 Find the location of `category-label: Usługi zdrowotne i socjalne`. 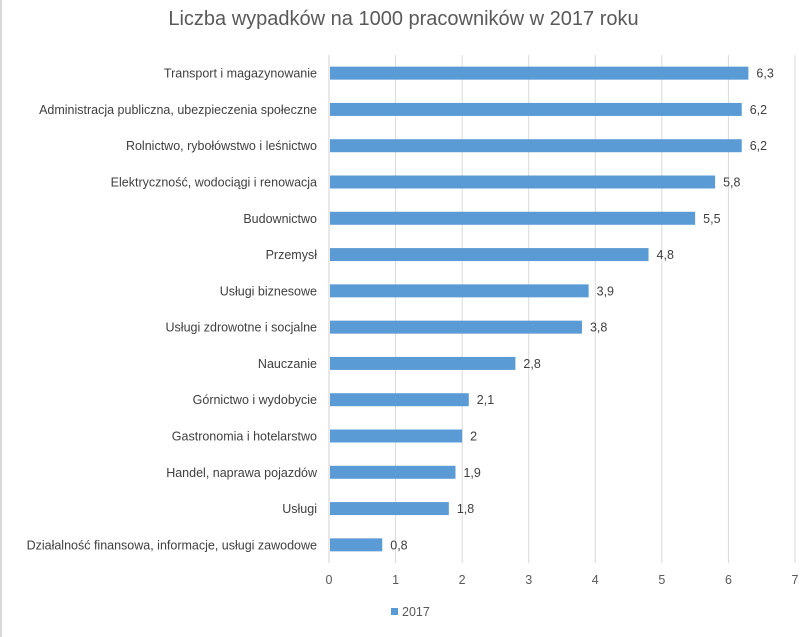

category-label: Usługi zdrowotne i socjalne is located at coordinates (242, 328).